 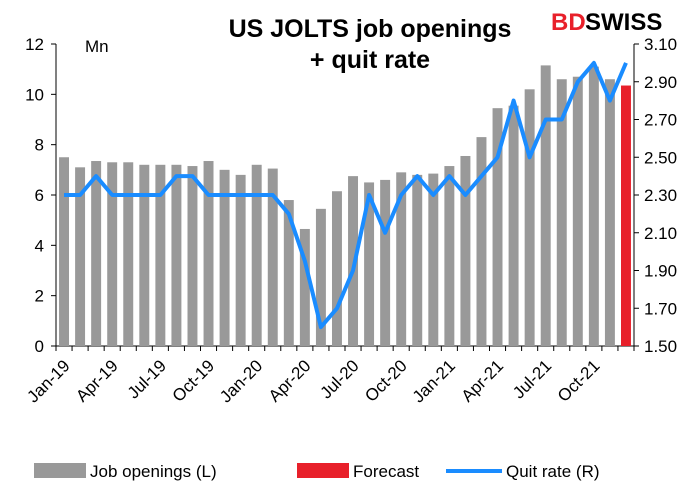 What do you see at coordinates (39, 296) in the screenshot?
I see `left-tick-label: 2` at bounding box center [39, 296].